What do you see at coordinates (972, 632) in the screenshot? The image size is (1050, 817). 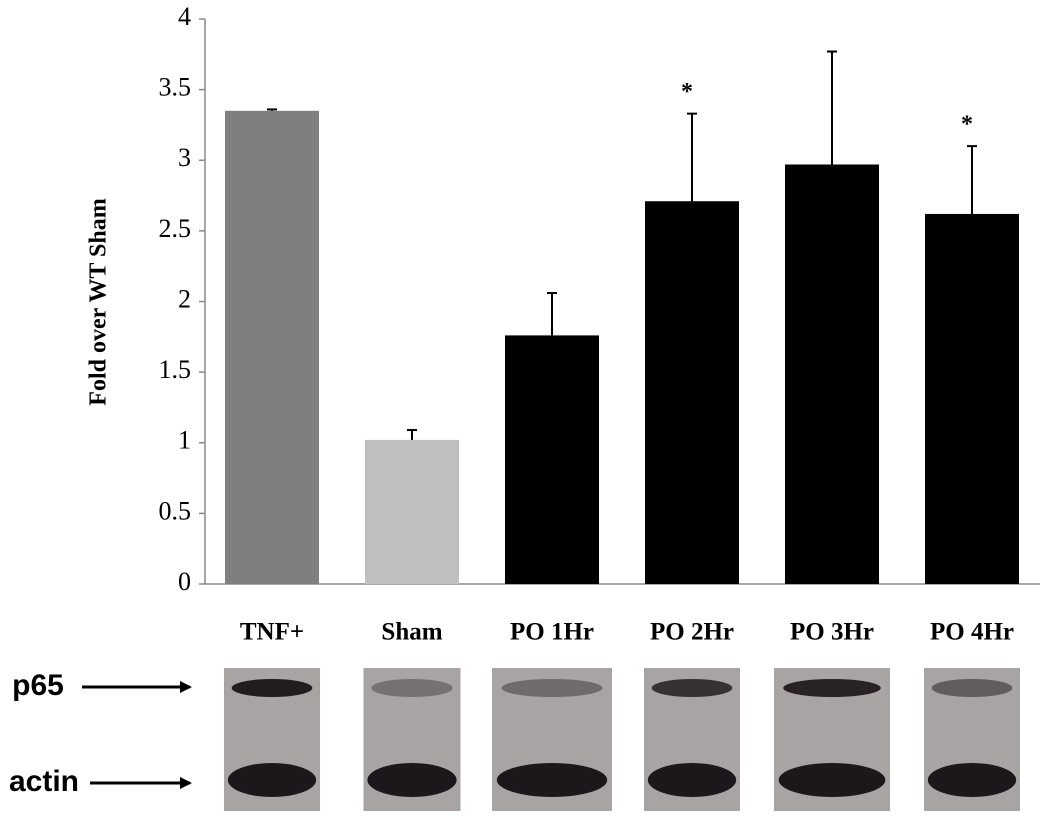 I see `x-tick-label: PO 4Hr` at bounding box center [972, 632].